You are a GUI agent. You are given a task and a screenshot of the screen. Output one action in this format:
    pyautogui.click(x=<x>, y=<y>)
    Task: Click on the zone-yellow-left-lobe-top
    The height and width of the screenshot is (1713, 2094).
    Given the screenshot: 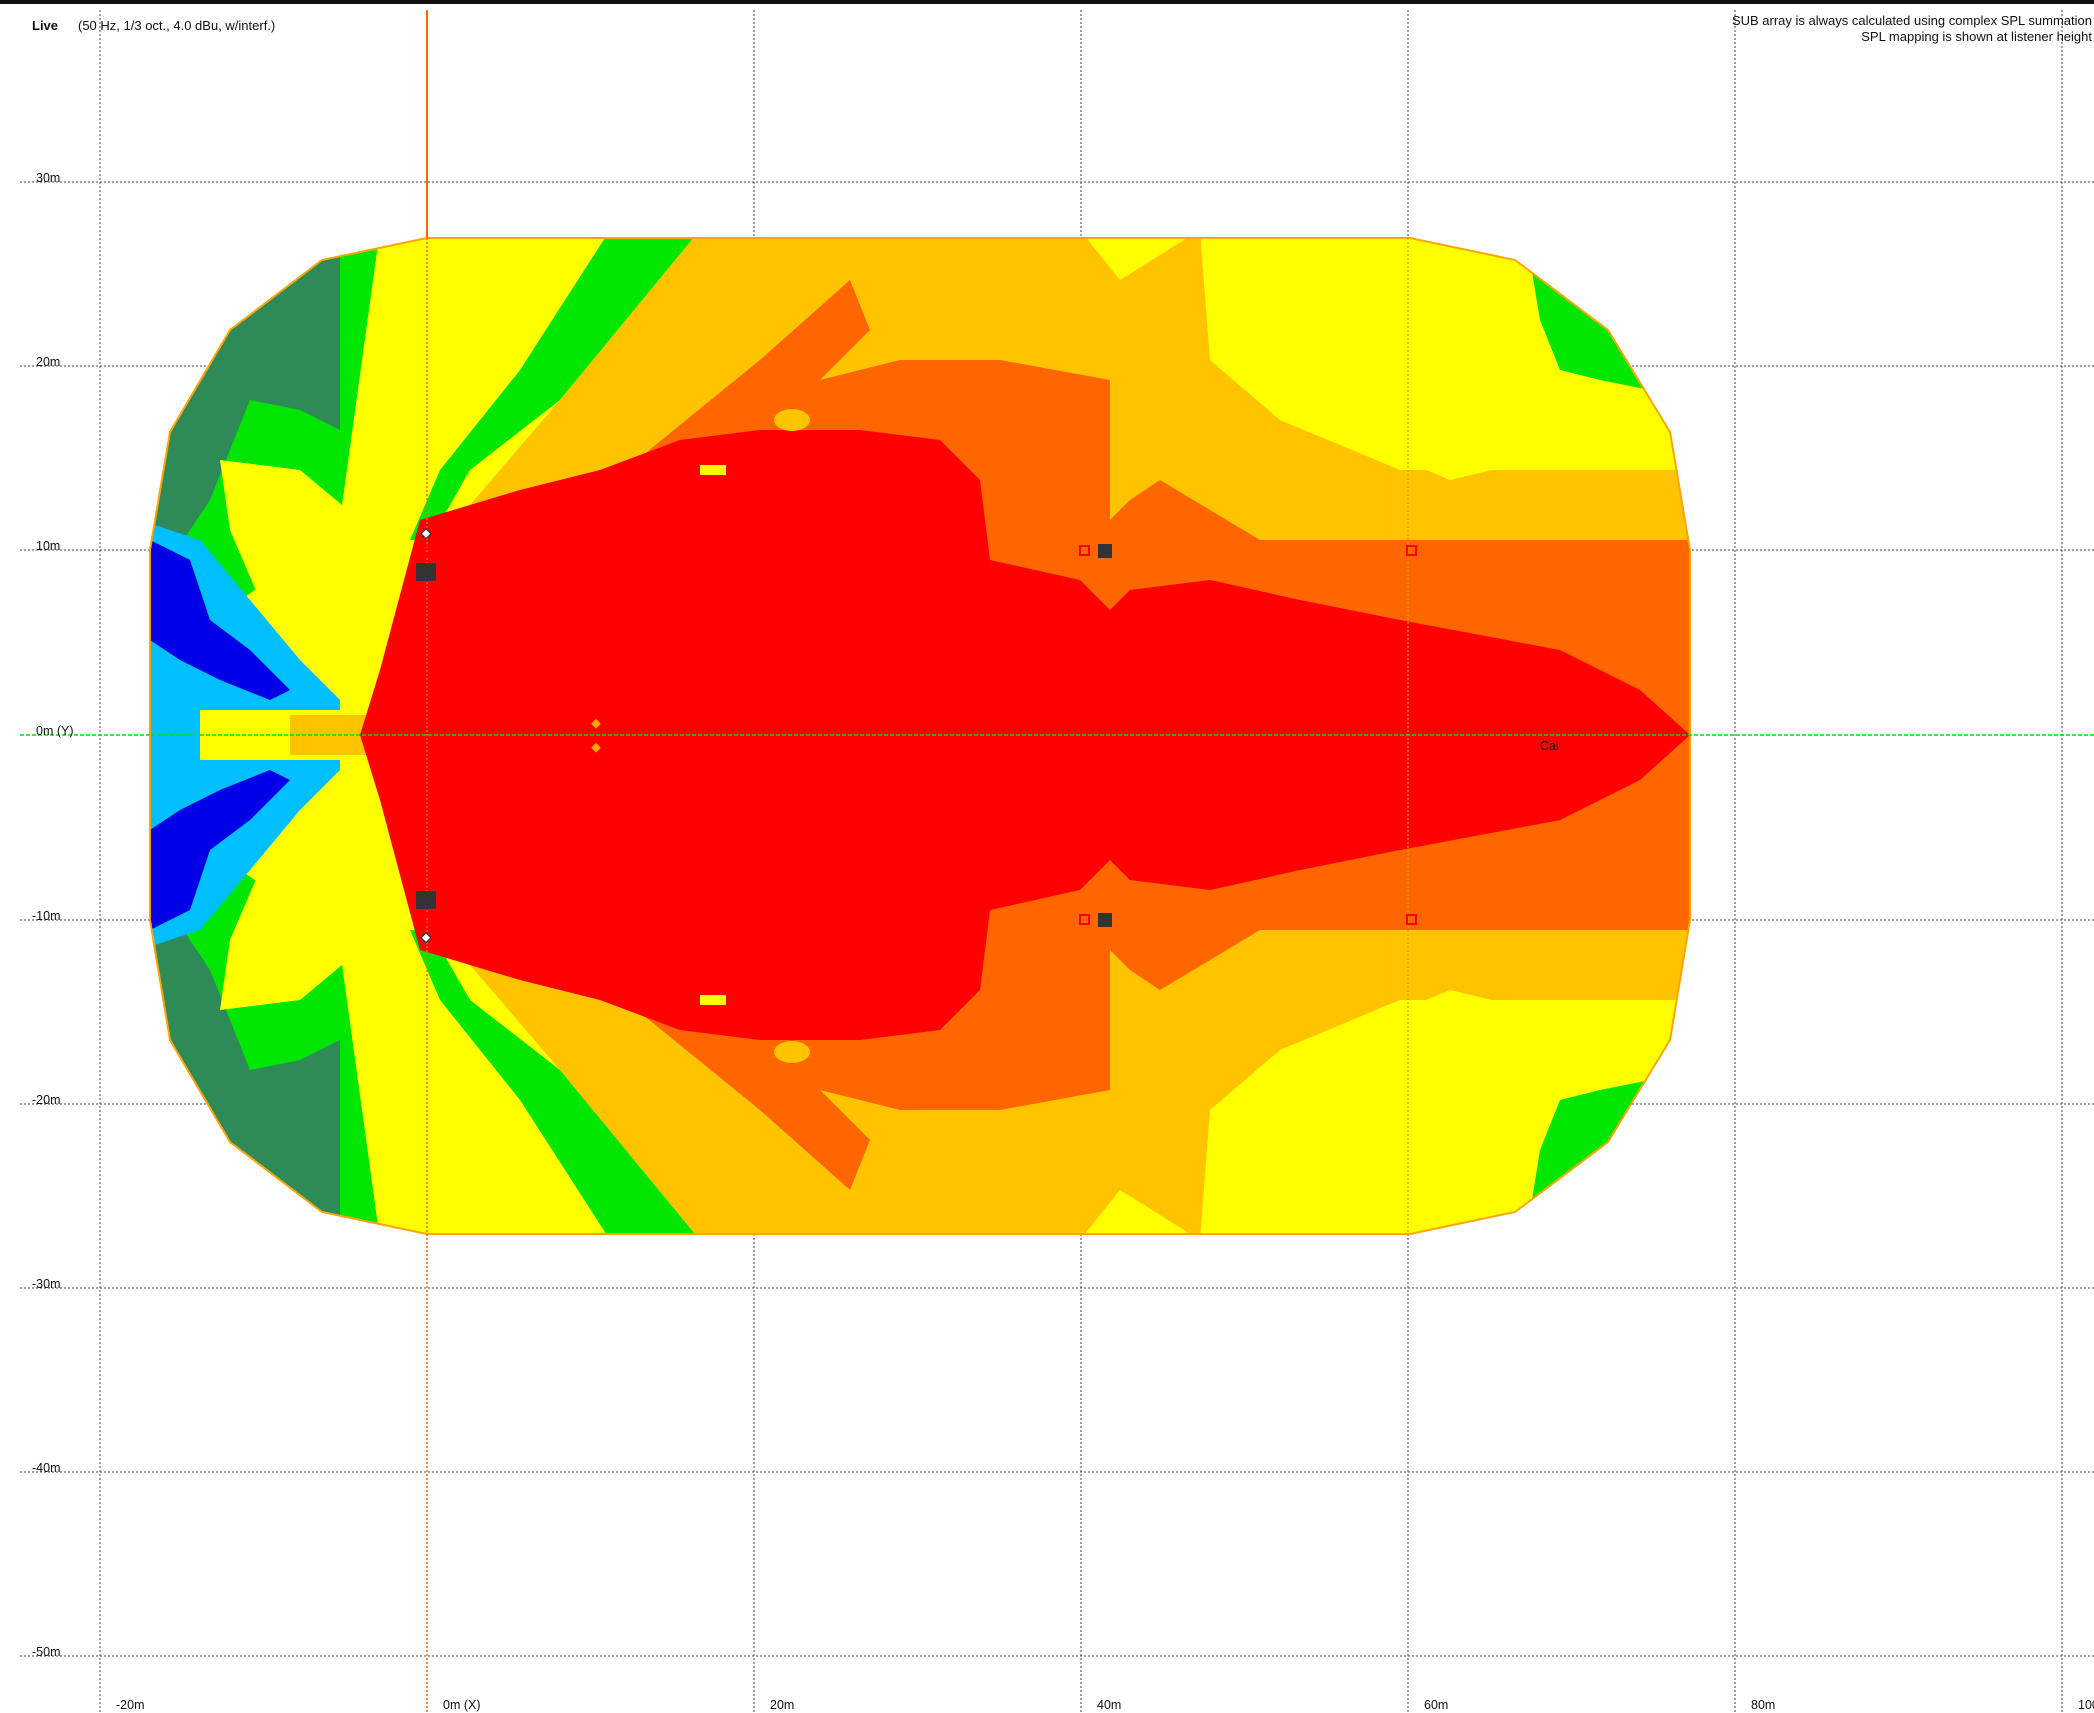 What is the action you would take?
    pyautogui.click(x=310, y=550)
    